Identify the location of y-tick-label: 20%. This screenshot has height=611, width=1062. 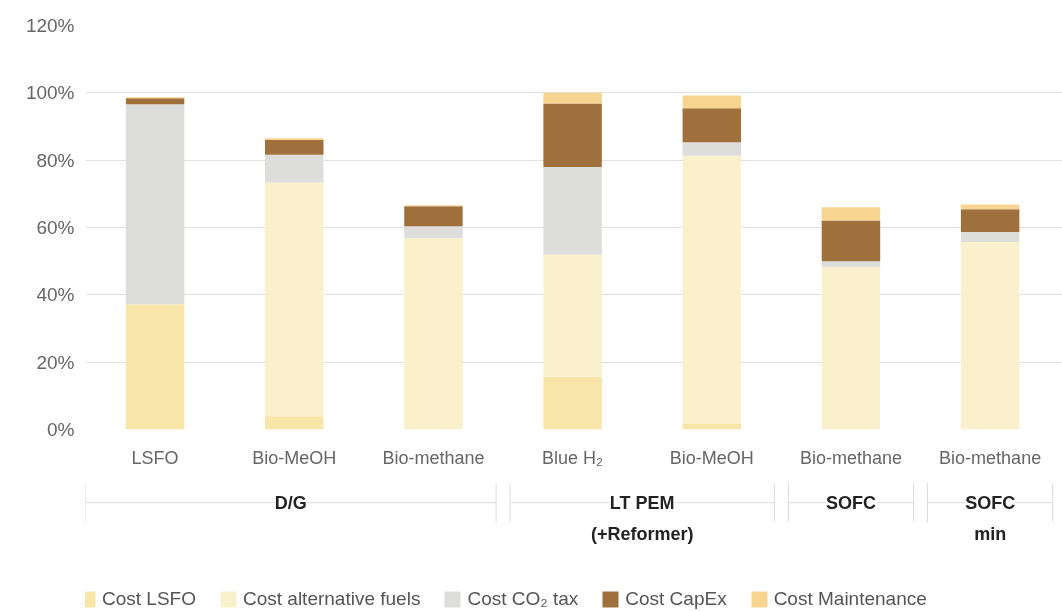
(55, 362).